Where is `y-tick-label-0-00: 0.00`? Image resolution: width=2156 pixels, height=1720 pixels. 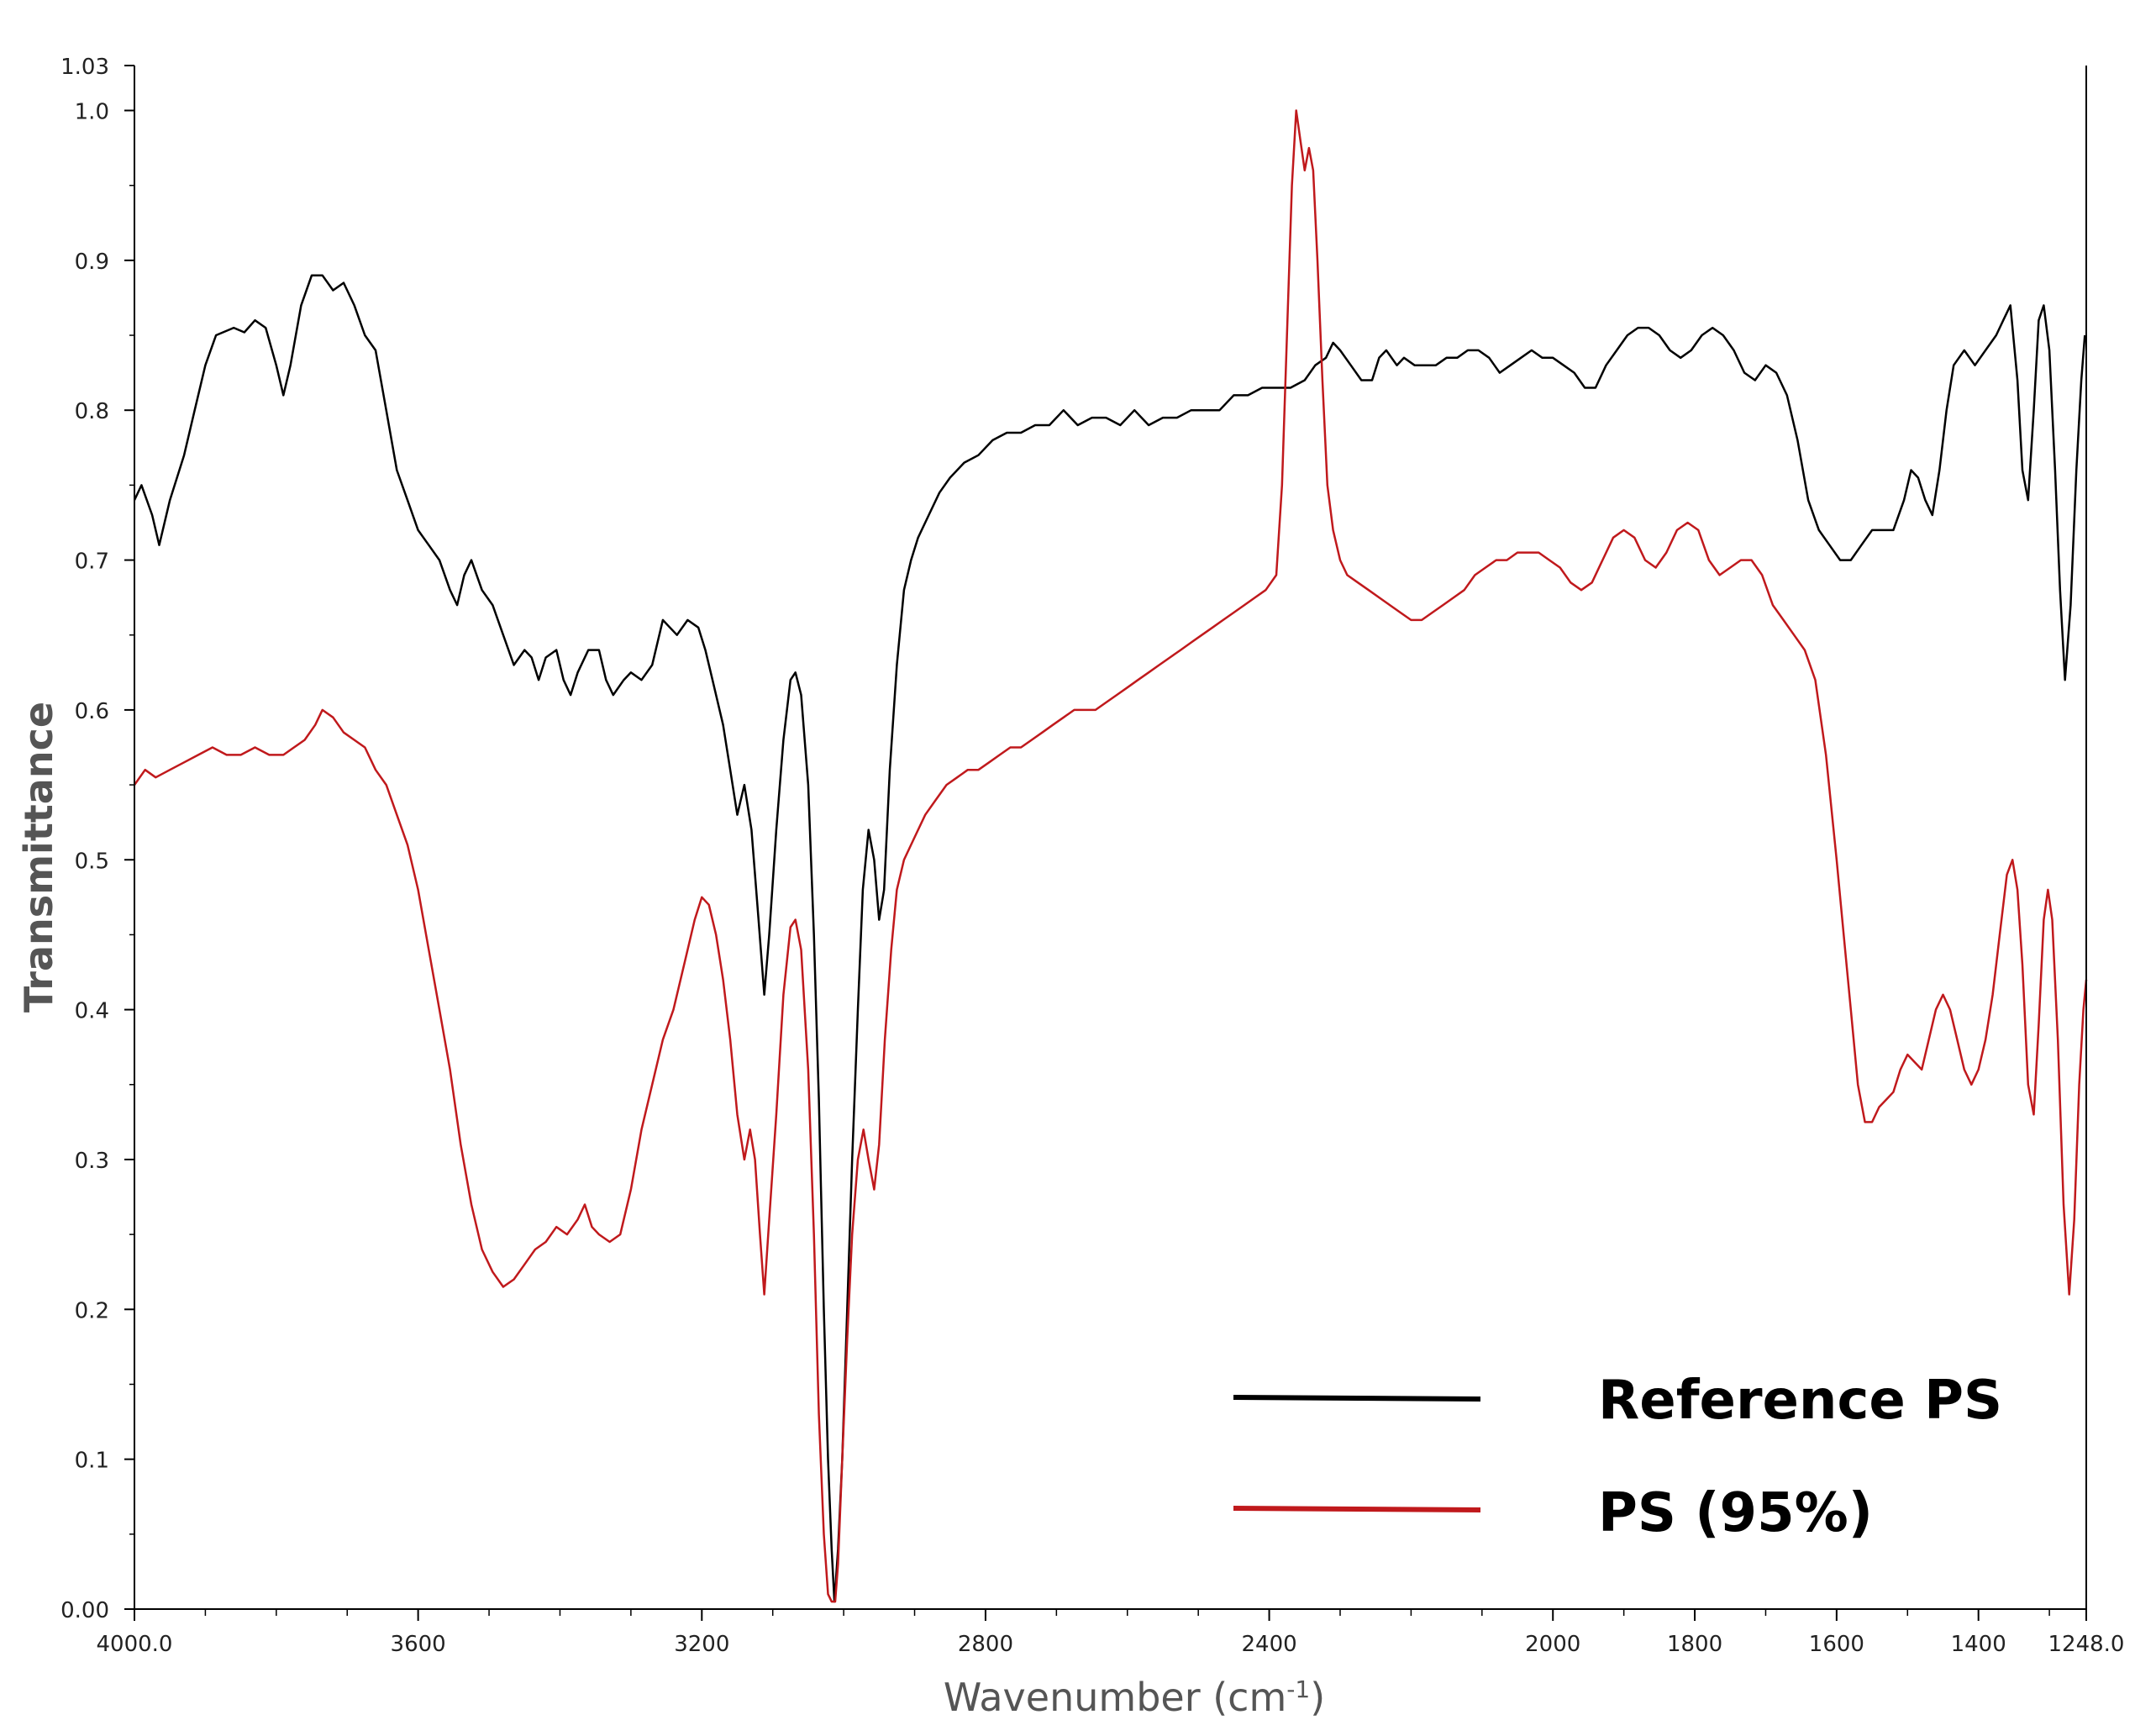 y-tick-label-0-00: 0.00 is located at coordinates (84, 1610).